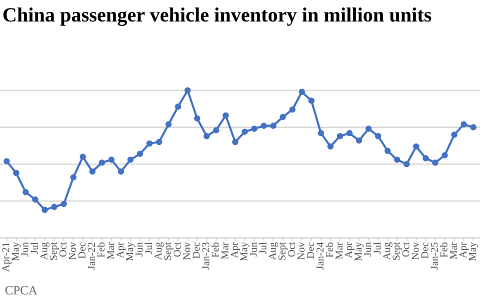  Describe the element at coordinates (320, 256) in the screenshot. I see `x-tick-label: Jan-24` at that location.